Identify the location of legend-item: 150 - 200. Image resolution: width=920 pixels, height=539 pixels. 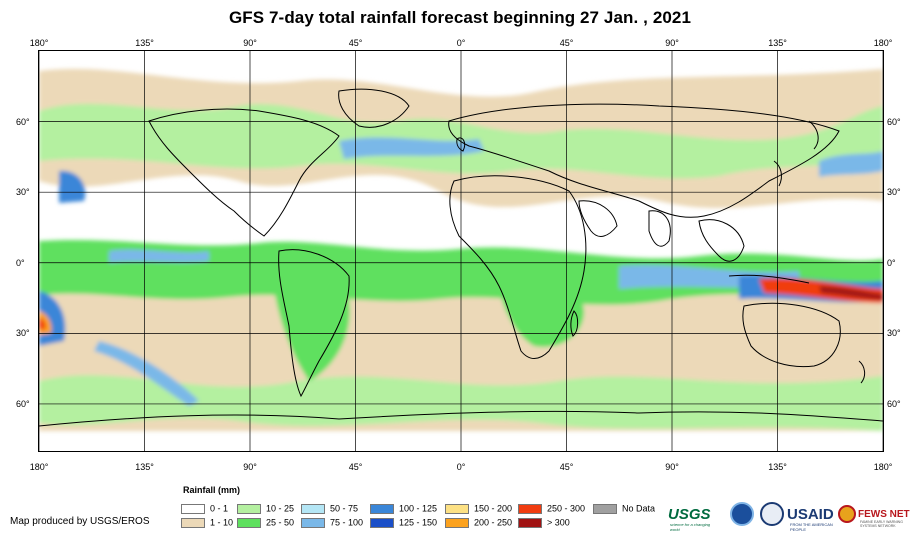
(478, 508).